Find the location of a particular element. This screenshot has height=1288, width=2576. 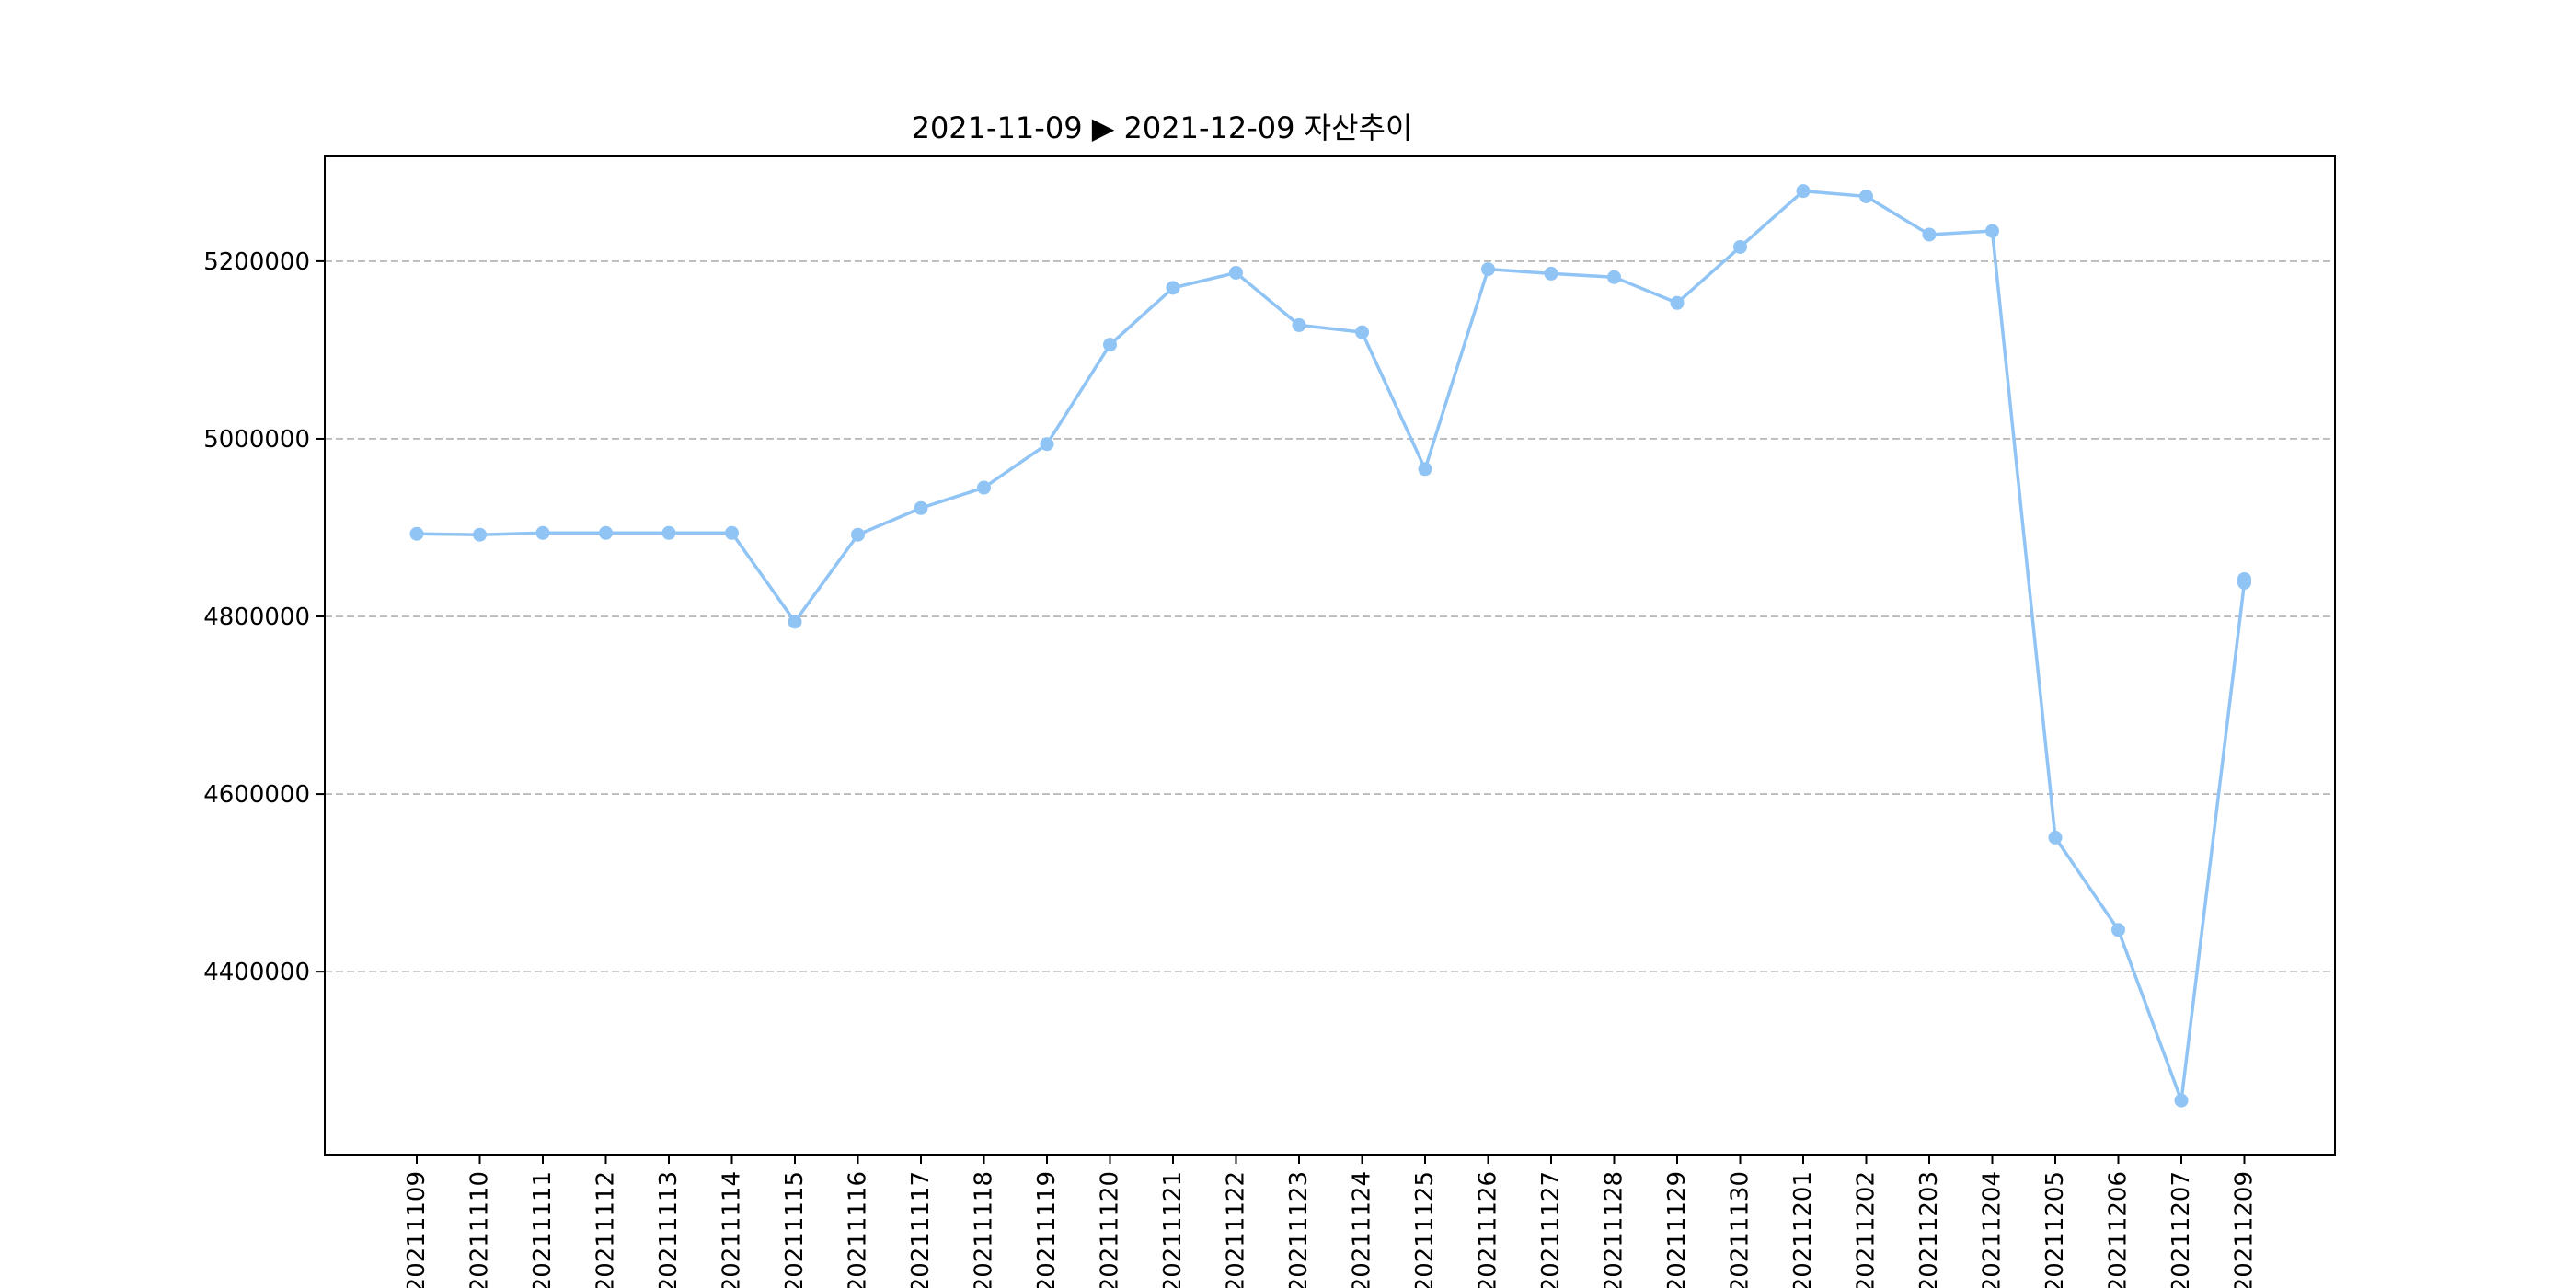

x-tick-label: 20211112 is located at coordinates (606, 1229).